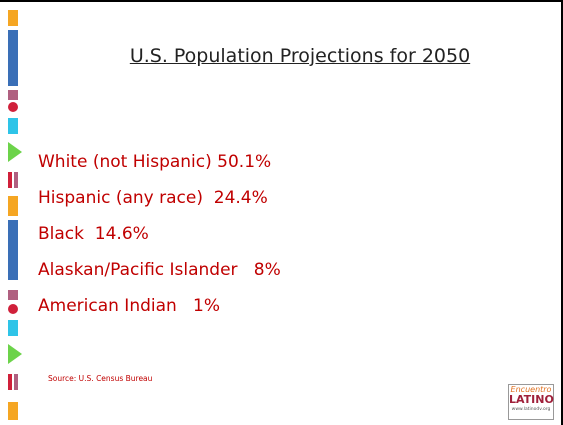  I want to click on item: American Indian 1%, so click(129, 306).